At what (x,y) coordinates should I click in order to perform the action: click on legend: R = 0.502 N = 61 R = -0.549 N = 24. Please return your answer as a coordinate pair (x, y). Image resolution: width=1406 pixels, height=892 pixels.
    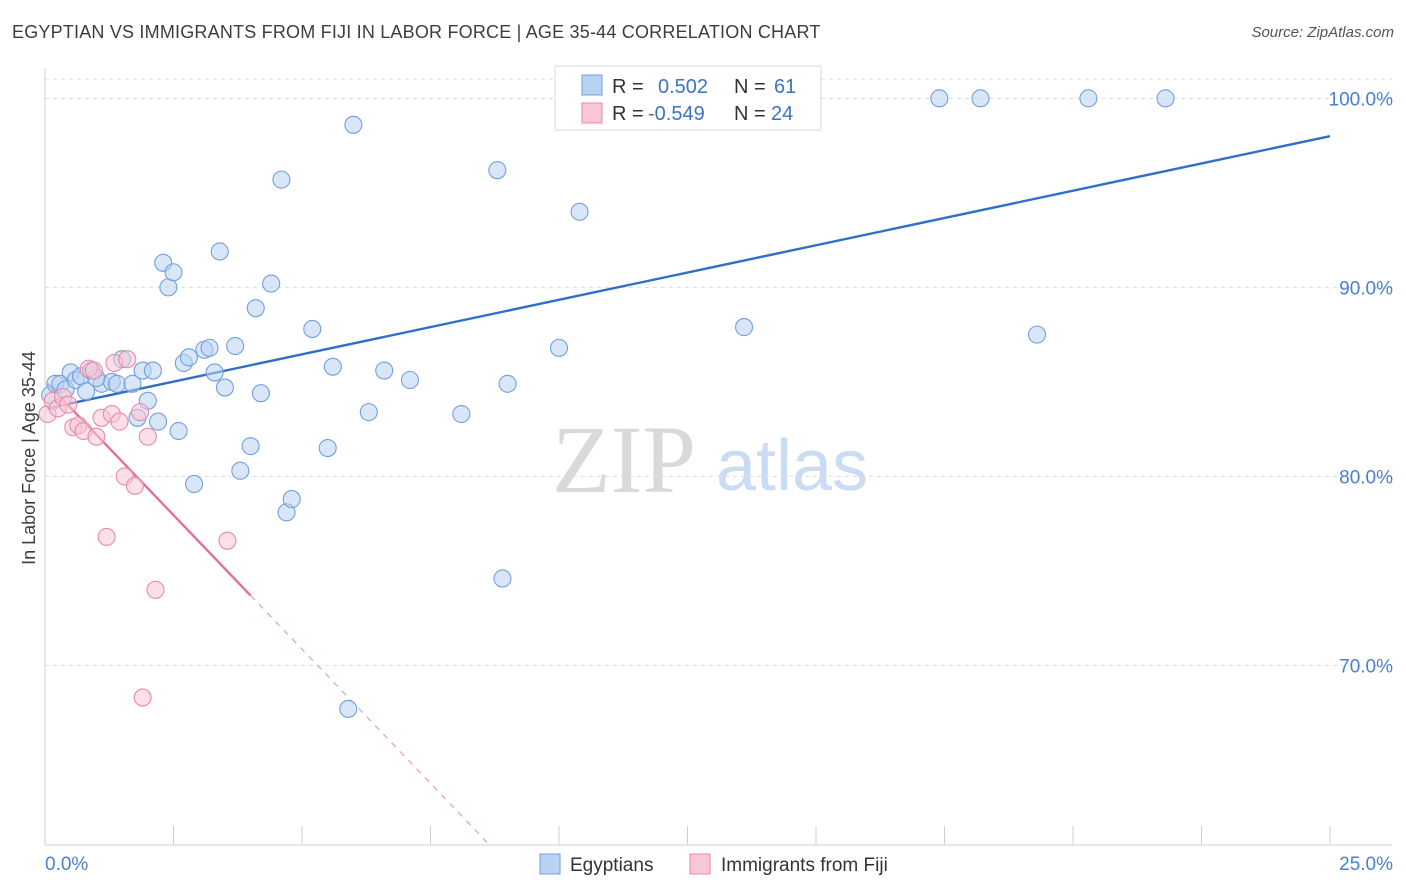
    Looking at the image, I should click on (688, 98).